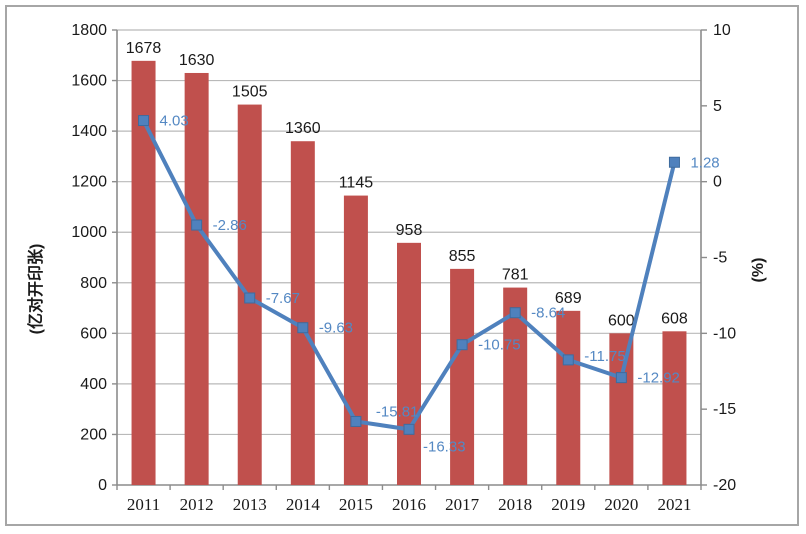  I want to click on x-axis-label-2019: 2019, so click(568, 504).